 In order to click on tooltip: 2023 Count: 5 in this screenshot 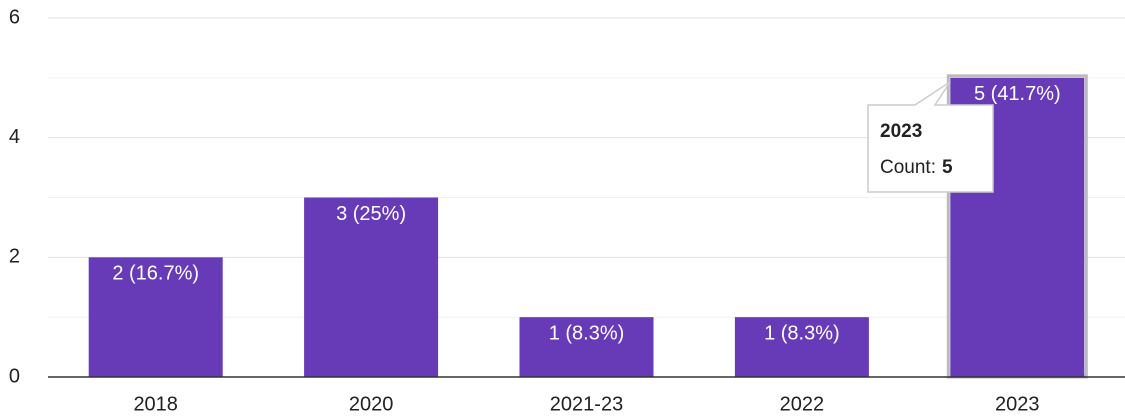, I will do `click(930, 137)`.